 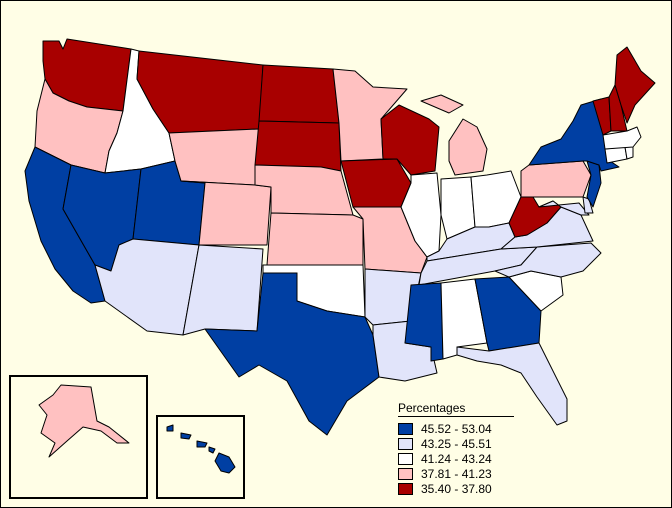 I want to click on legend-item: 45.52 - 53.04, so click(x=456, y=428).